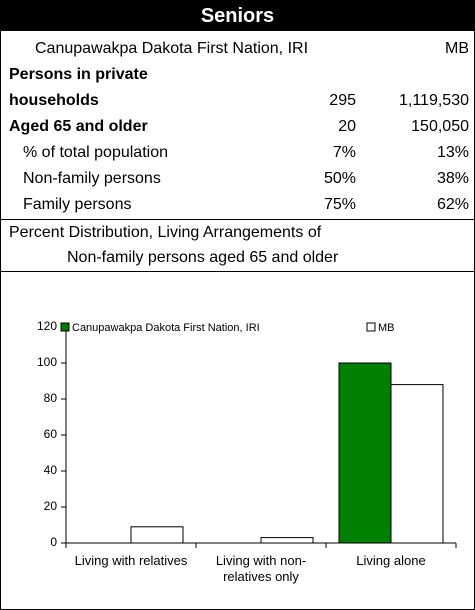 This screenshot has height=610, width=475. I want to click on row-label: Family persons, so click(77, 204).